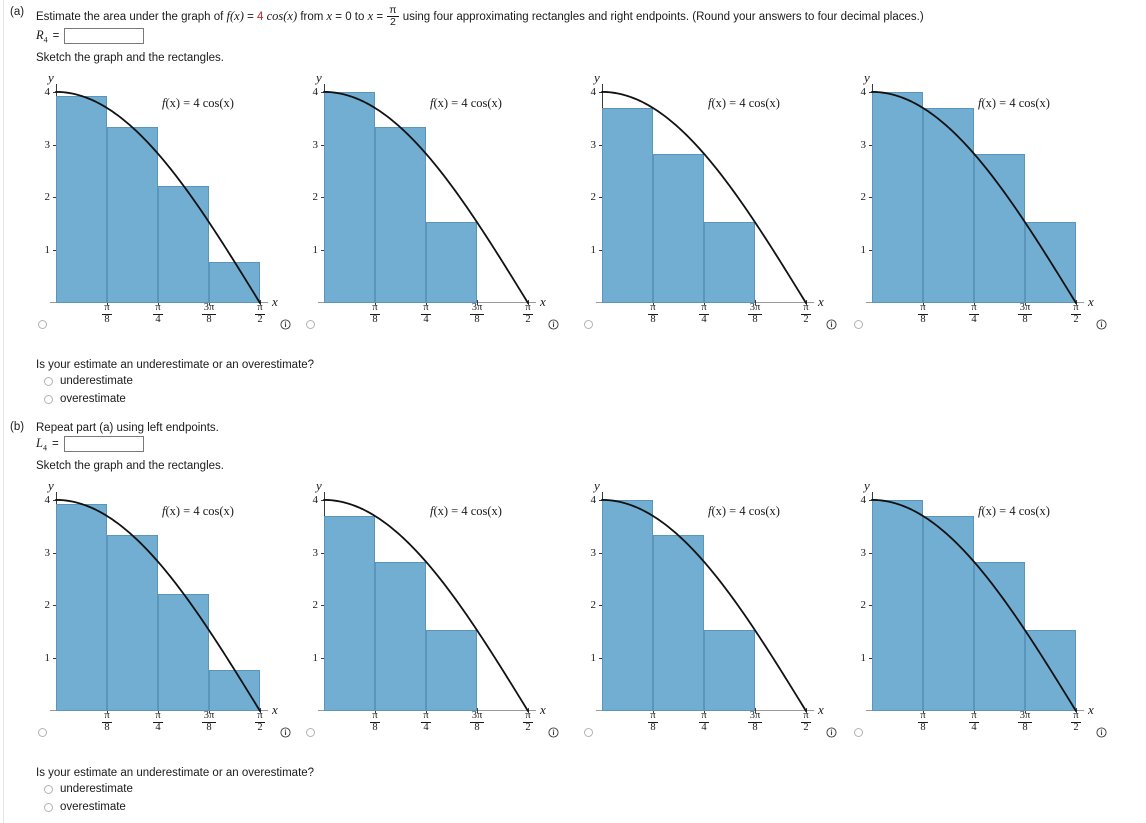 Image resolution: width=1146 pixels, height=823 pixels. I want to click on graph-panel-b3: y x 1 2 3 4 π 8 π 4 3π 8 π 2 f(x) = 4 cos(x), so click(706, 608).